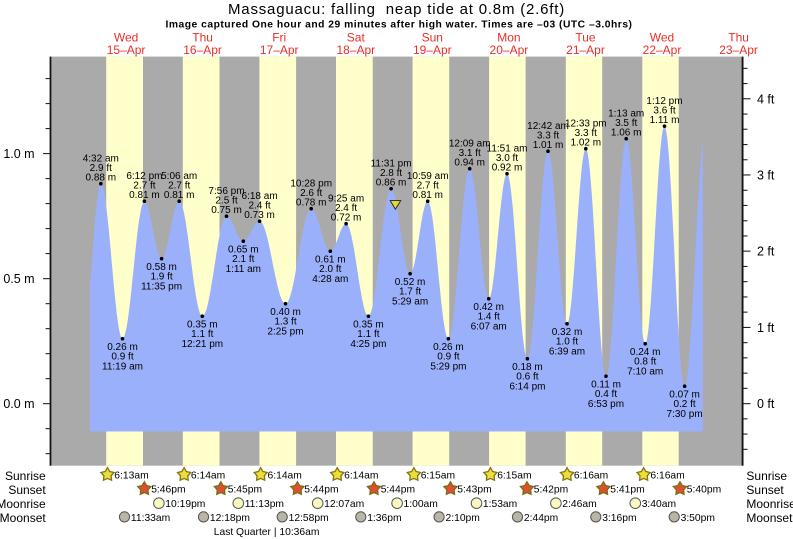 This screenshot has width=793, height=539. What do you see at coordinates (664, 101) in the screenshot?
I see `svg-text: 1:12 pm` at bounding box center [664, 101].